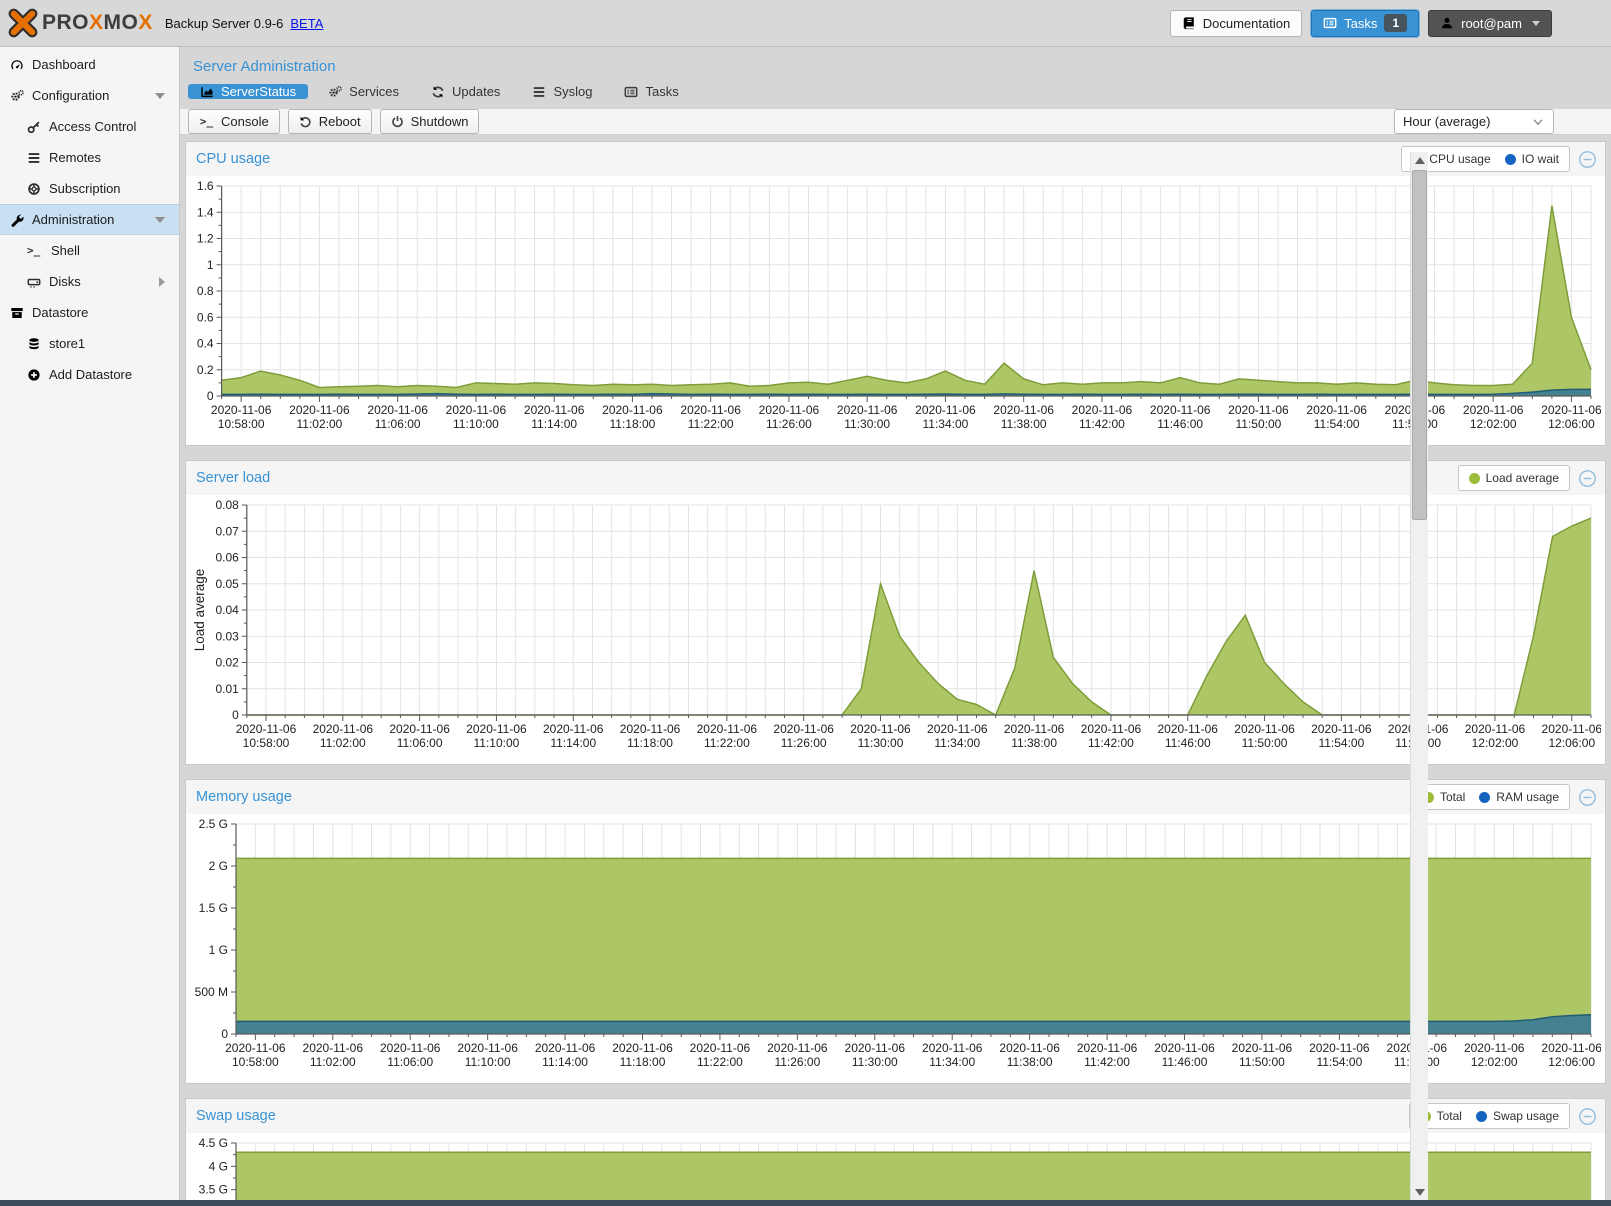 The image size is (1611, 1206). Describe the element at coordinates (89, 281) in the screenshot. I see `sidebar-item-disks: Disks` at that location.